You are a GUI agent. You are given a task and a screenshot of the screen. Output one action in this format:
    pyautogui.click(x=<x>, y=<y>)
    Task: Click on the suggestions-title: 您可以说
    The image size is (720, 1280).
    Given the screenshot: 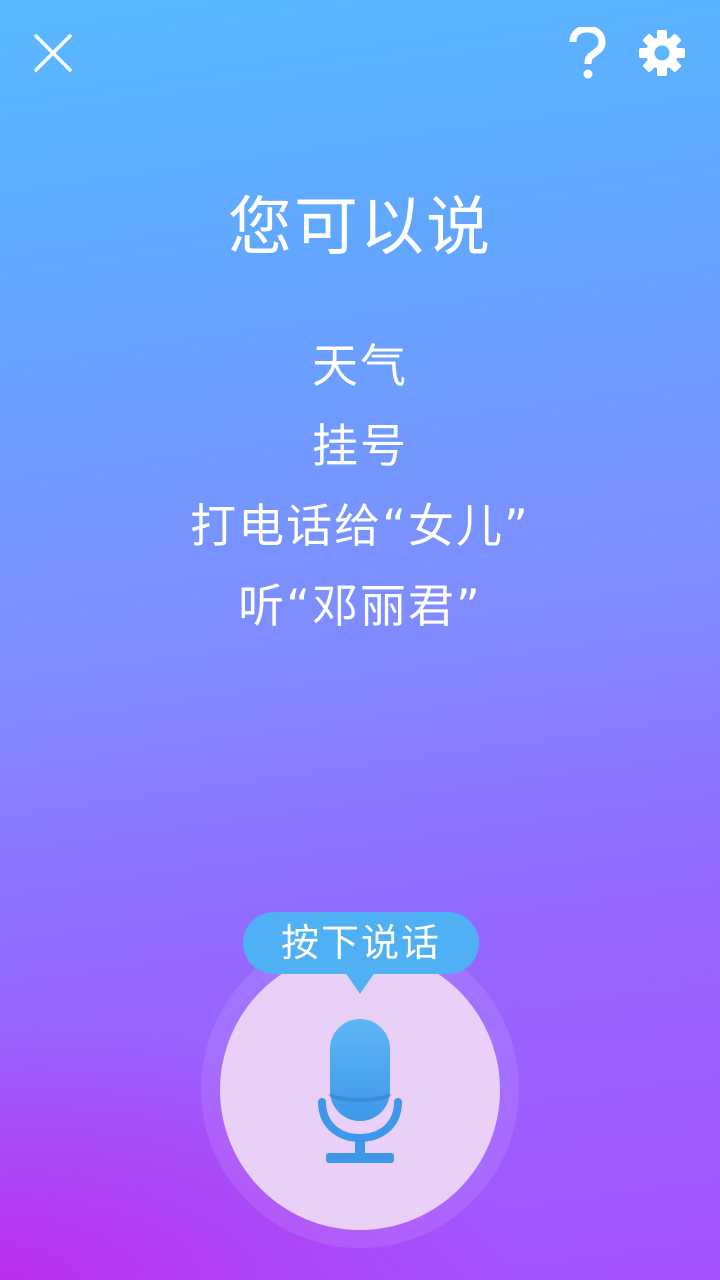 What is the action you would take?
    pyautogui.click(x=360, y=228)
    